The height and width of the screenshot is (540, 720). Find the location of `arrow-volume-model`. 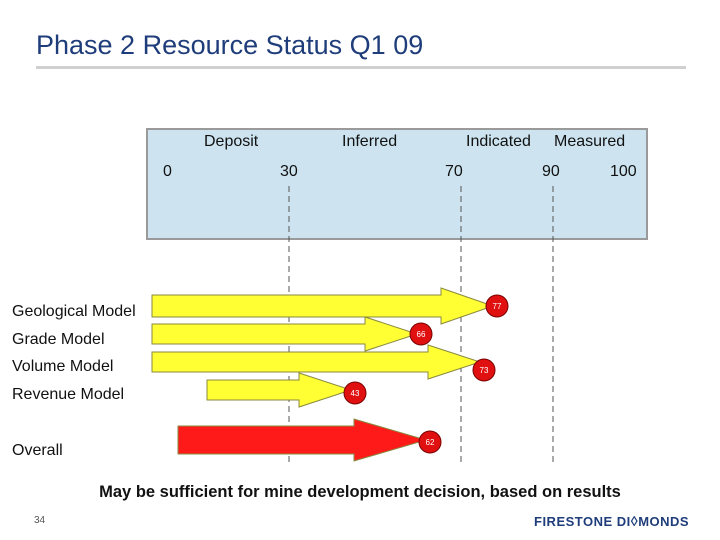

arrow-volume-model is located at coordinates (316, 362).